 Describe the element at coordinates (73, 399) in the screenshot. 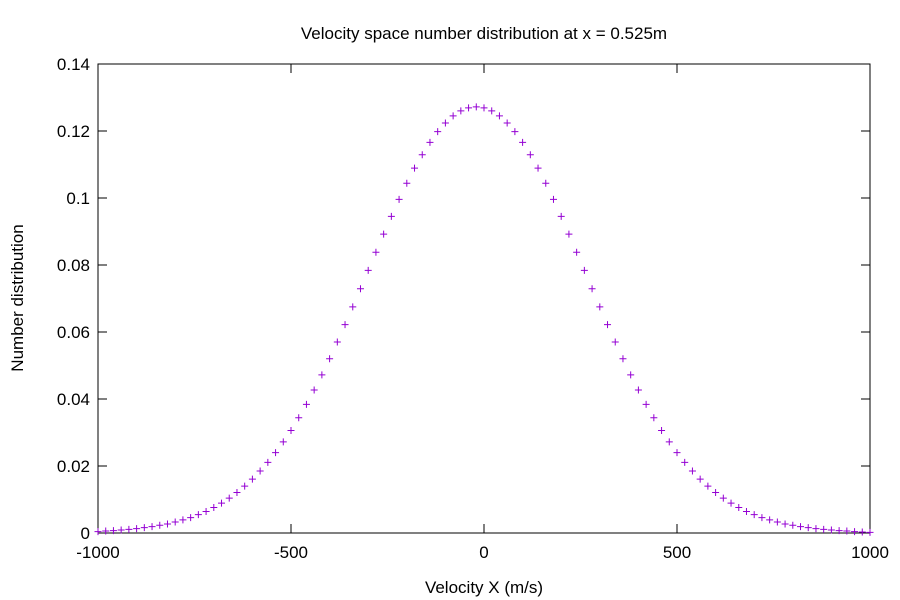

I see `y-tick-label: 0.04` at that location.